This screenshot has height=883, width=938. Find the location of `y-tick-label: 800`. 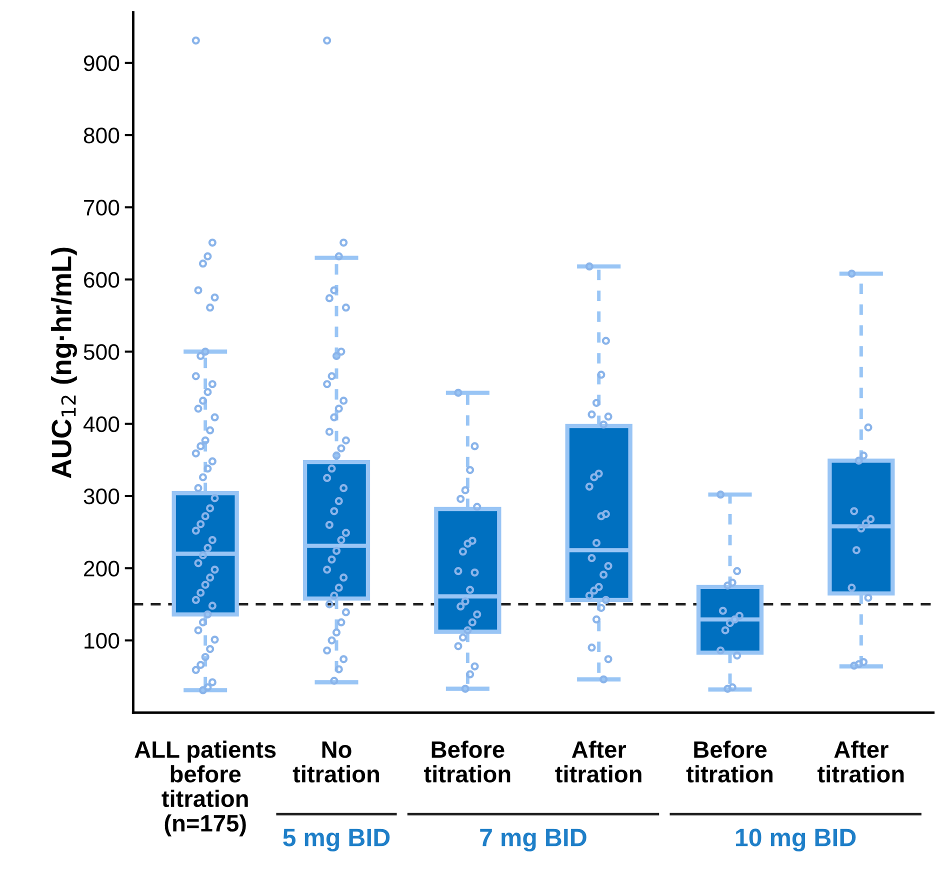

y-tick-label: 800 is located at coordinates (102, 136).